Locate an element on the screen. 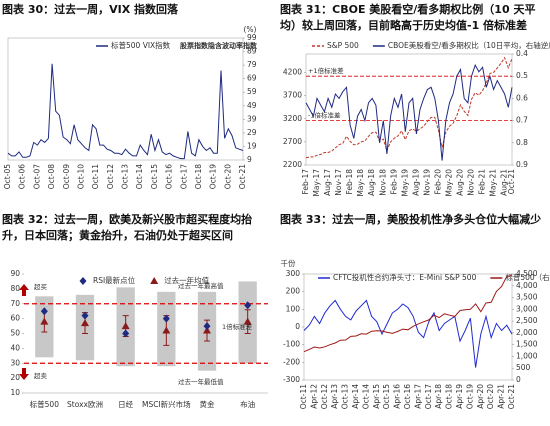  x-tick-label: Oct-10 is located at coordinates (80, 176).